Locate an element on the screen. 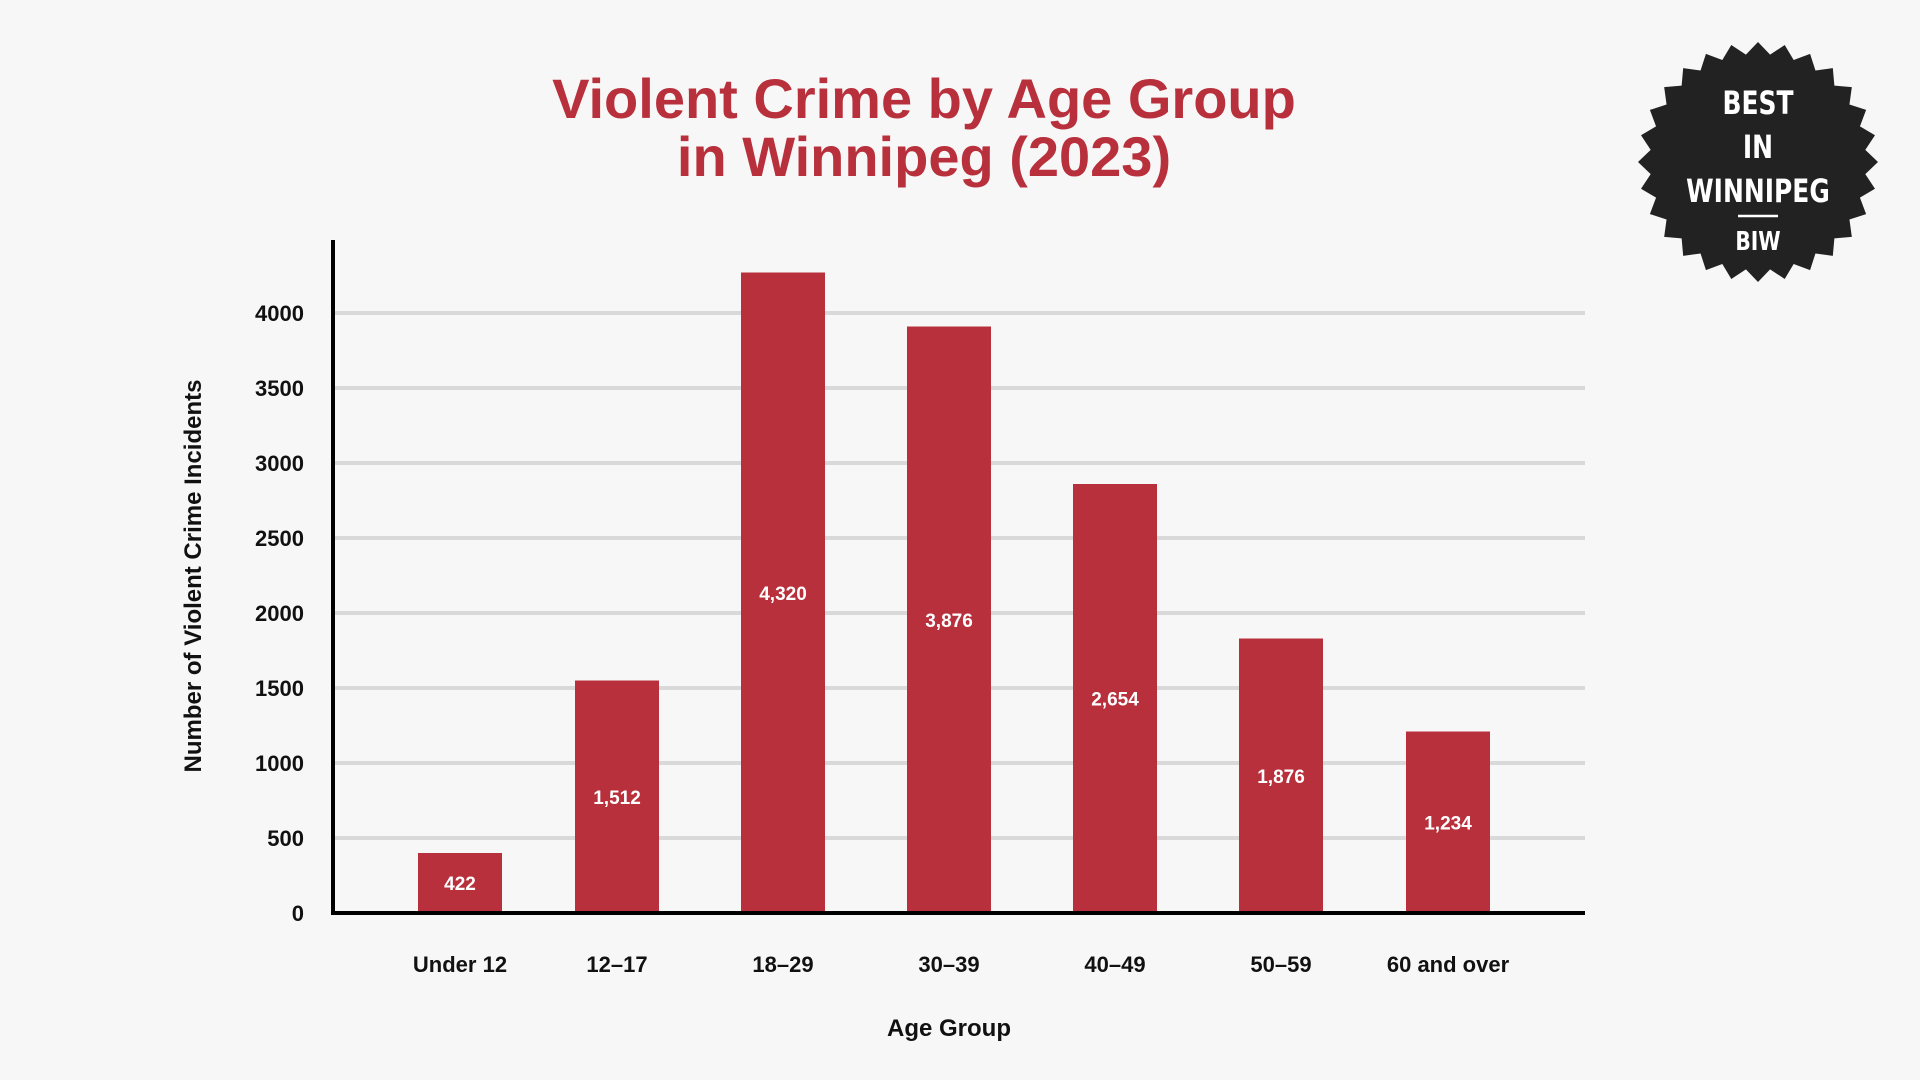  badge-line-winnipeg: WINNIPEG is located at coordinates (1758, 191).